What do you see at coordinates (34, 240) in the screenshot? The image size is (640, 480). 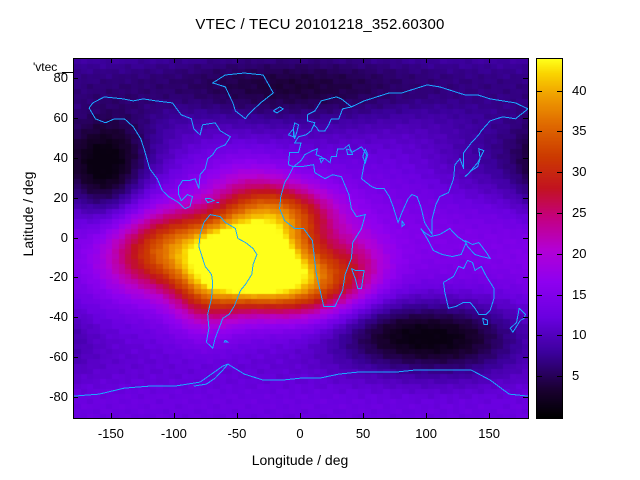 I see `y-axis-ticks: 80 60 40 20 0 -20 -40 -60 -80` at bounding box center [34, 240].